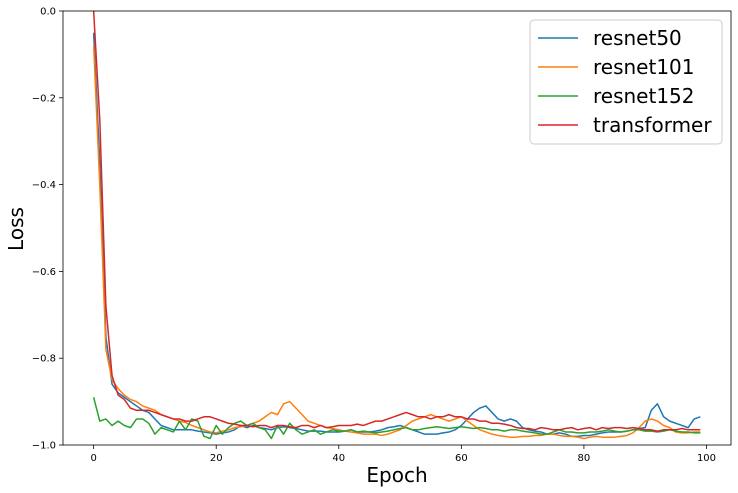  Describe the element at coordinates (644, 67) in the screenshot. I see `legend-label-resnet101: resnet101` at that location.